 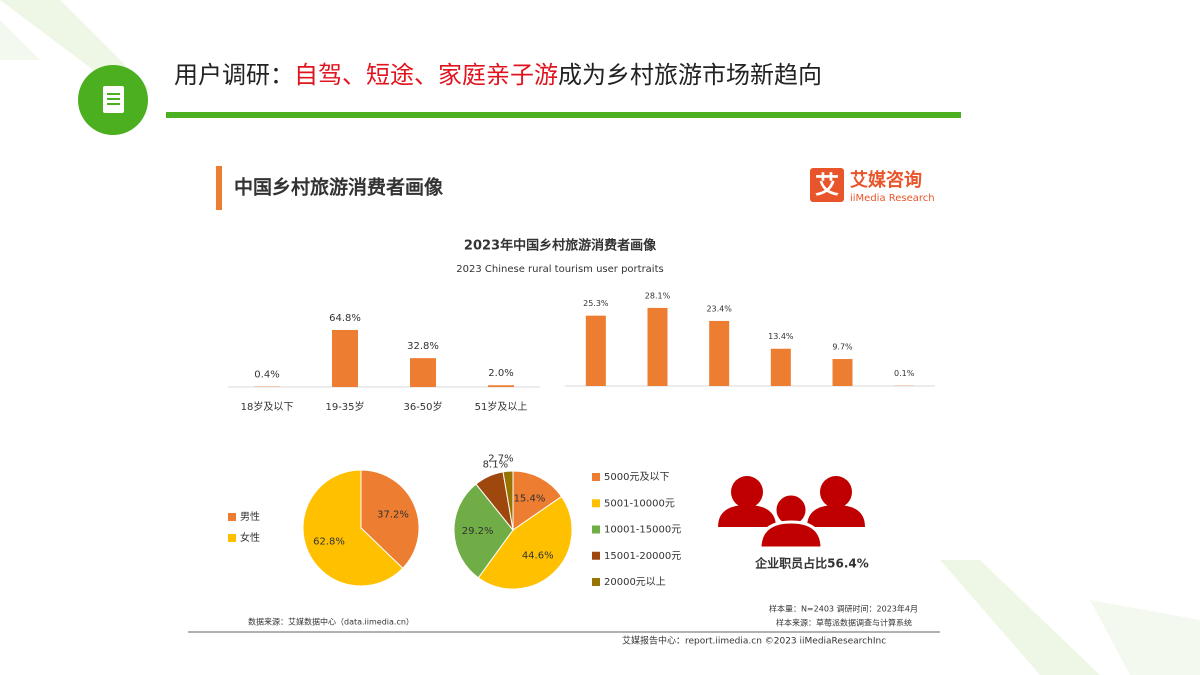 What do you see at coordinates (781, 336) in the screenshot?
I see `value-label: 13.4%` at bounding box center [781, 336].